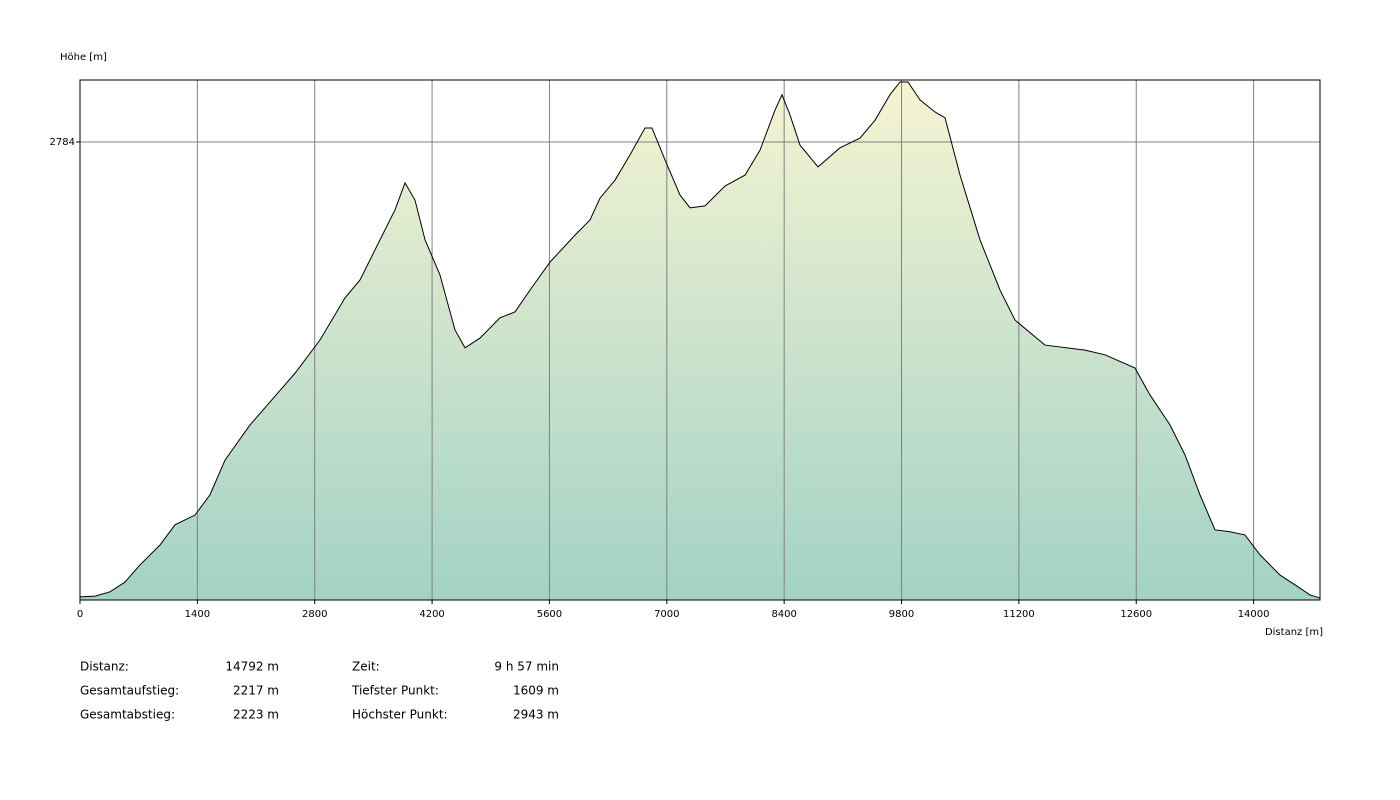  I want to click on x-tick-label: 9800, so click(901, 614).